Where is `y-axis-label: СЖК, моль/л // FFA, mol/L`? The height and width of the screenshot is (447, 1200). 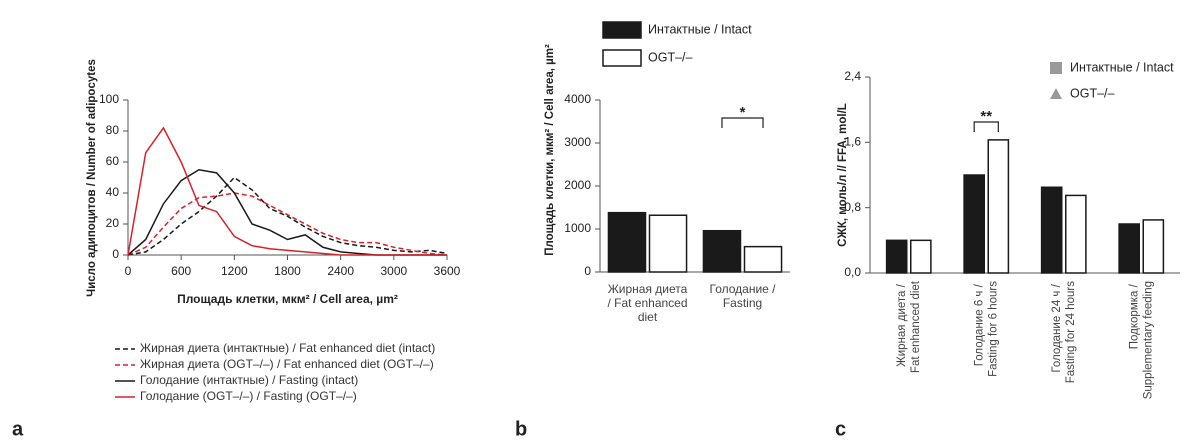 y-axis-label: СЖК, моль/л // FFA, mol/L is located at coordinates (843, 175).